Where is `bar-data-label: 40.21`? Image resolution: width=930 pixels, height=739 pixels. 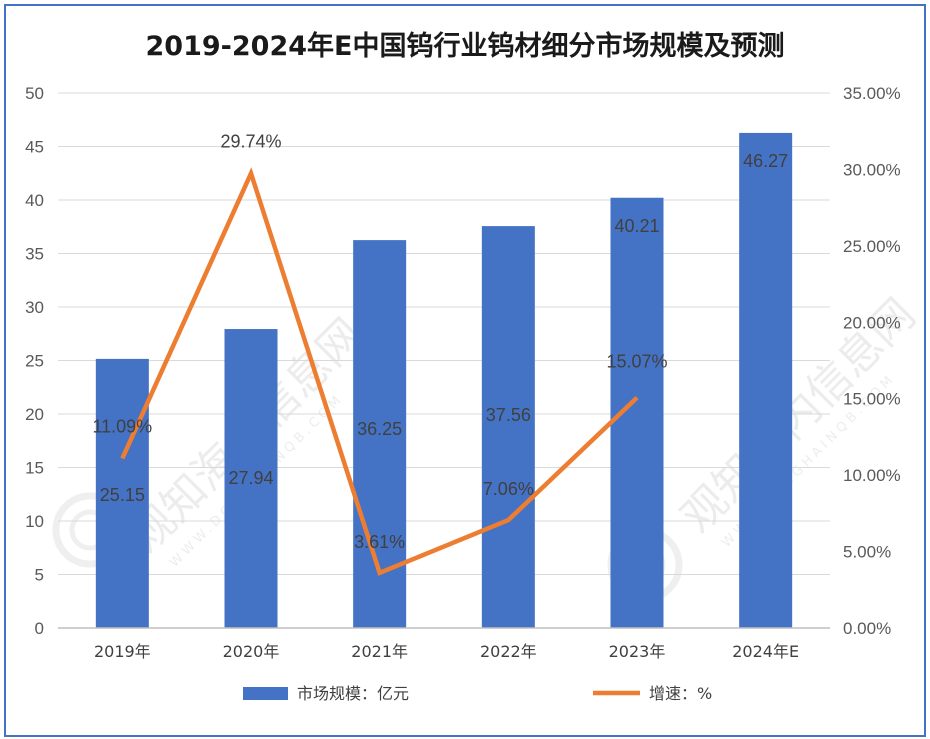
bar-data-label: 40.21 is located at coordinates (636, 226).